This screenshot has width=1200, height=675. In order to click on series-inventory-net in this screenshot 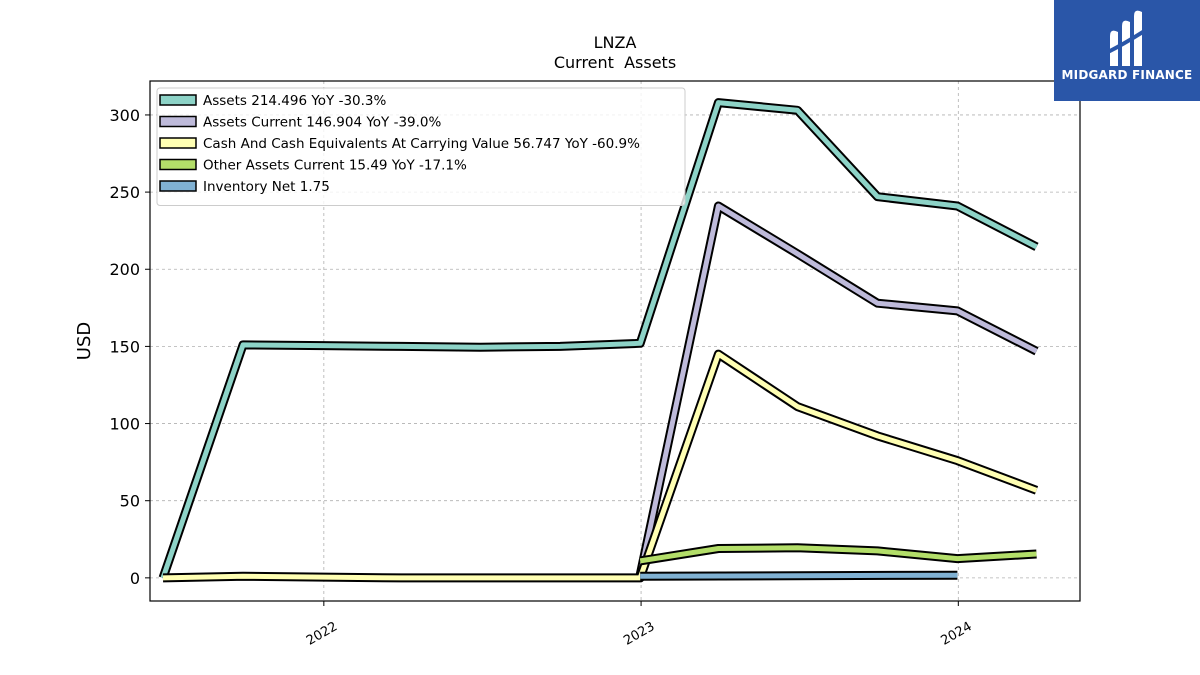, I will do `click(799, 575)`.